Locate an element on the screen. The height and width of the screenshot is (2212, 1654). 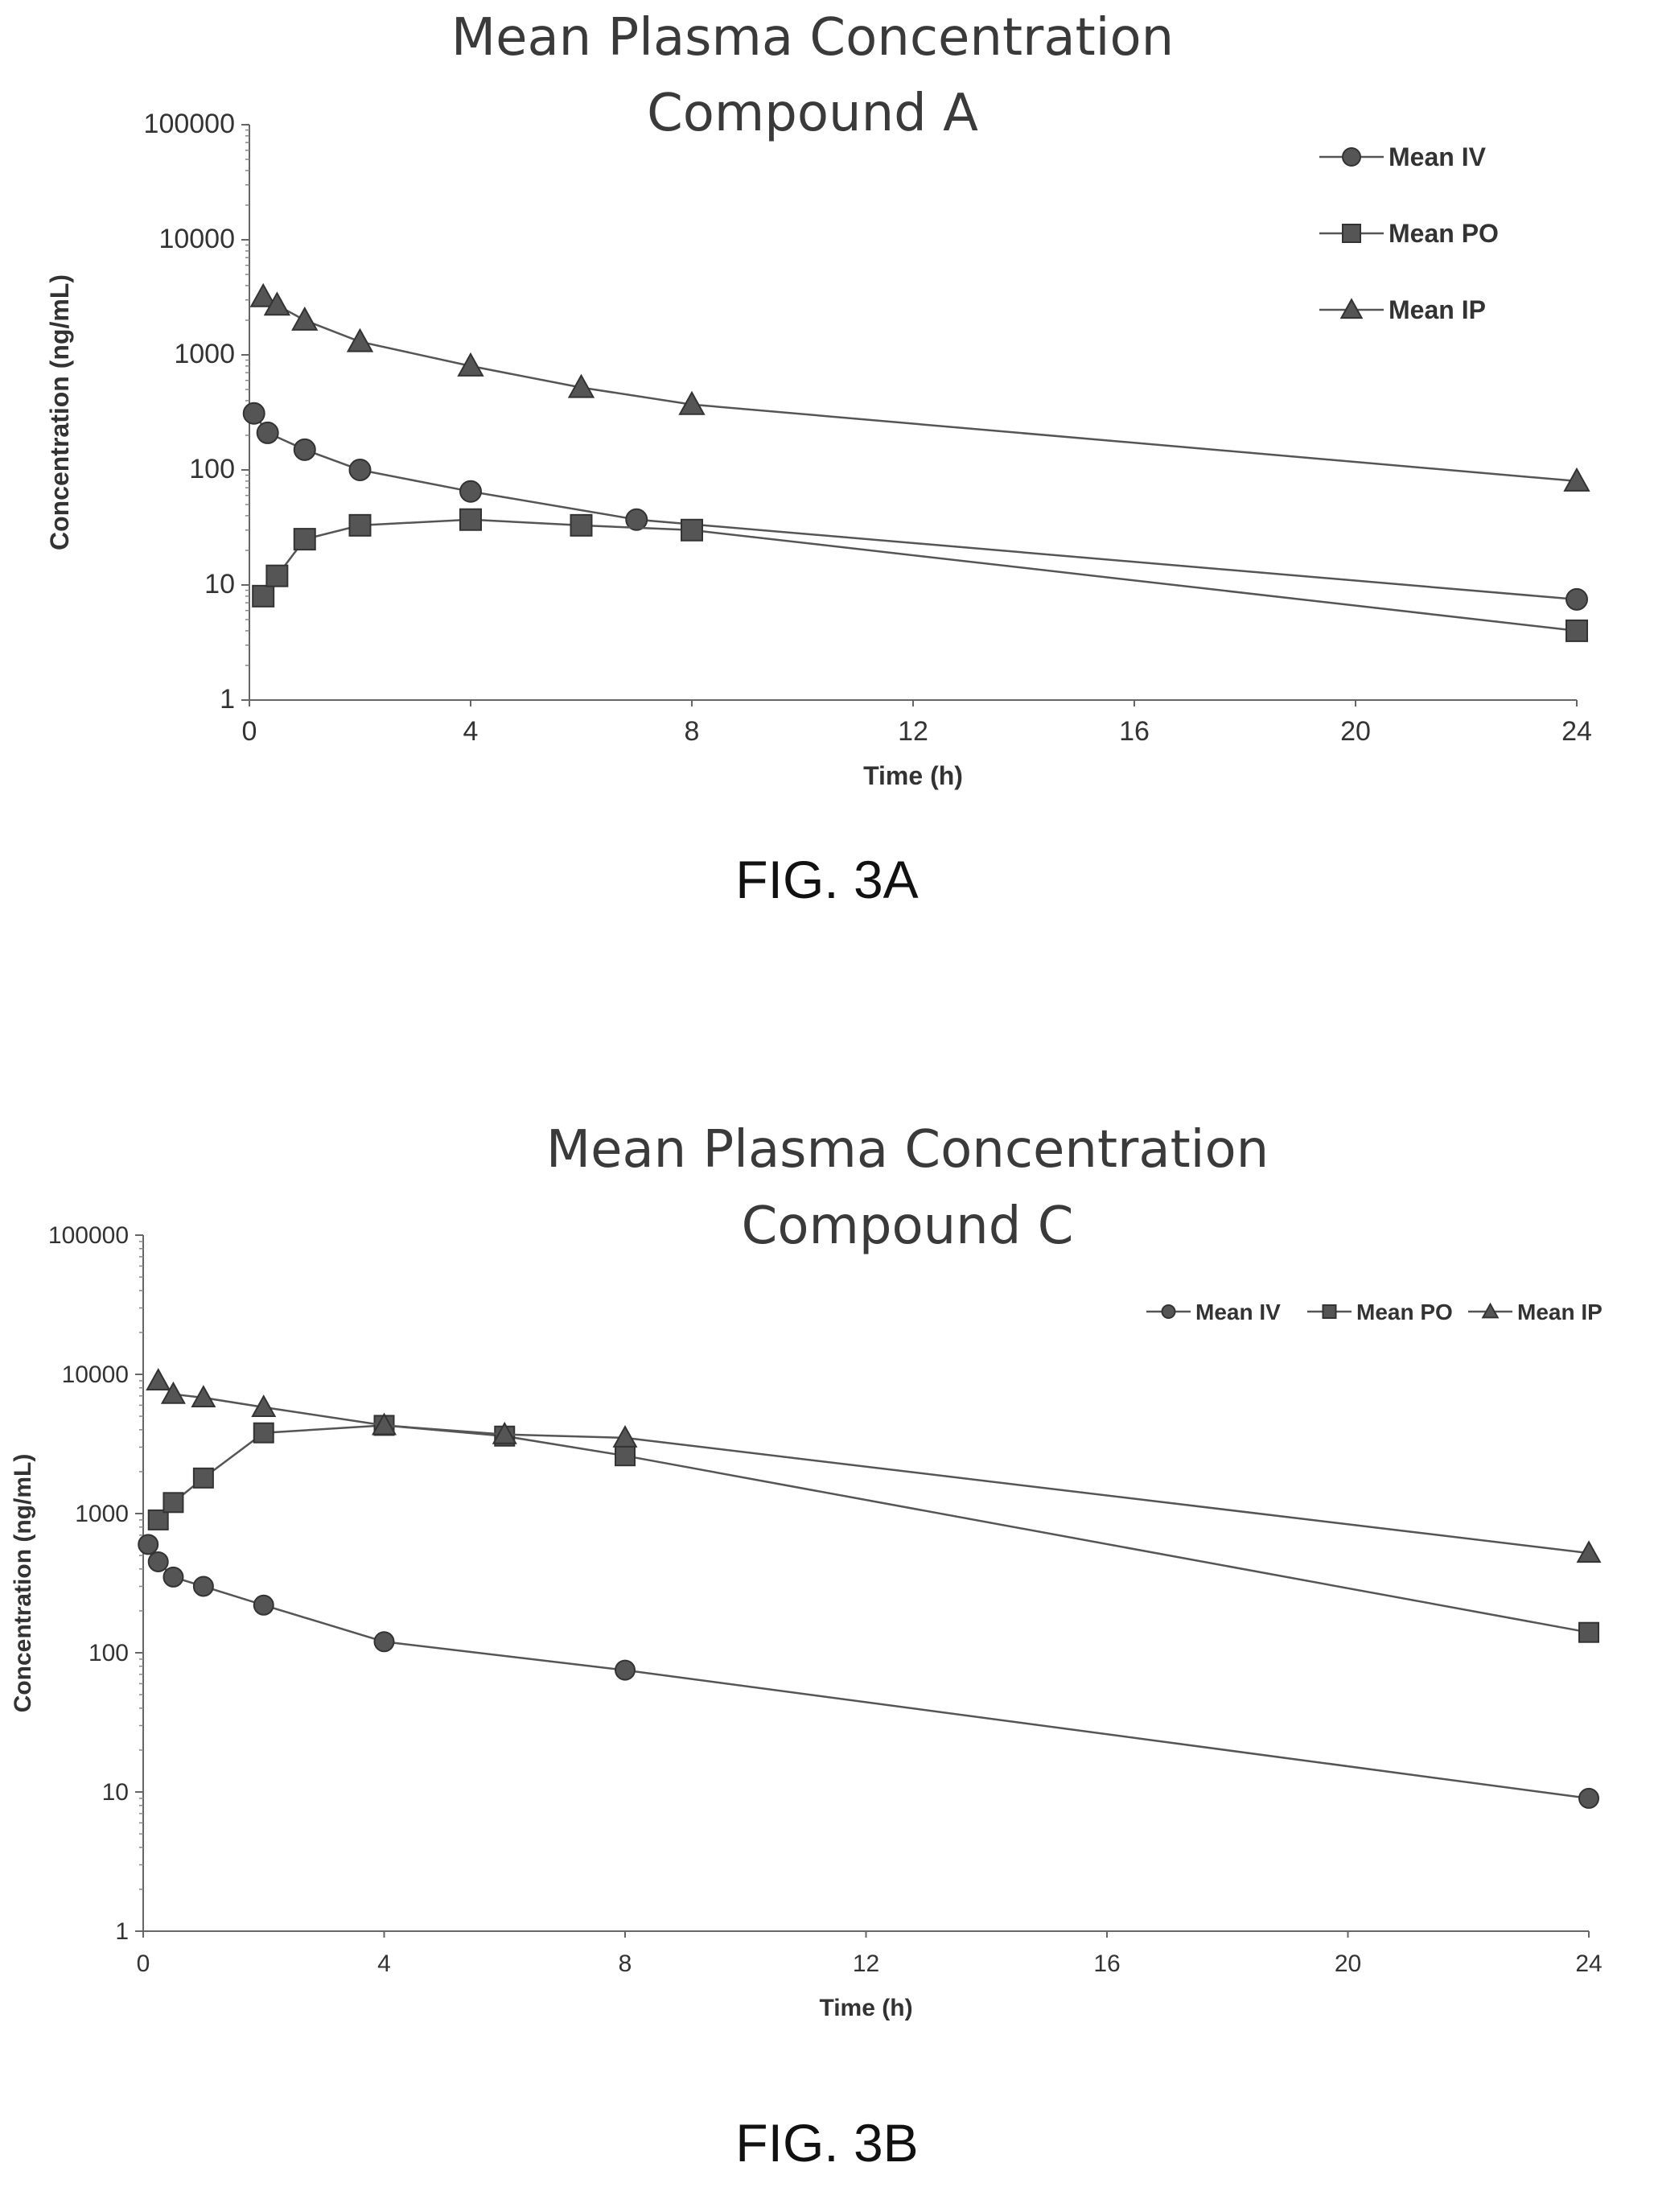
y-tick-label-10: 10 is located at coordinates (115, 1792).